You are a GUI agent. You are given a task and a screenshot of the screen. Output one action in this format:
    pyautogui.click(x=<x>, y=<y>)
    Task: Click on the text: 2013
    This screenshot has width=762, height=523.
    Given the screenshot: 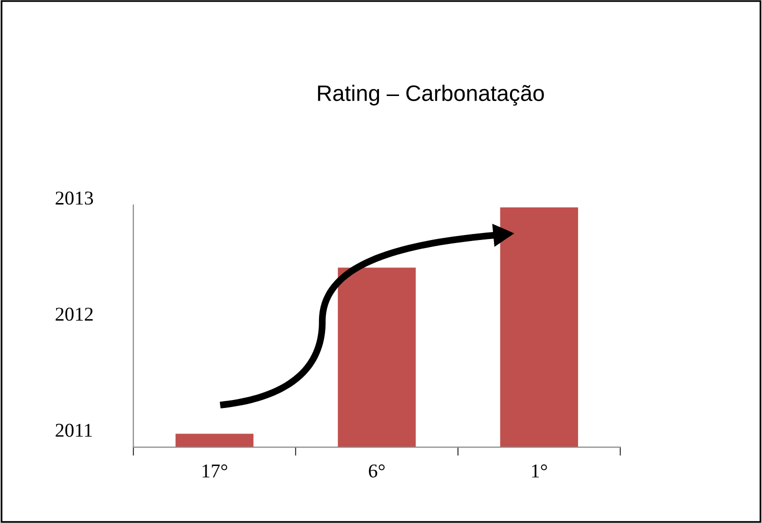 What is the action you would take?
    pyautogui.click(x=74, y=198)
    